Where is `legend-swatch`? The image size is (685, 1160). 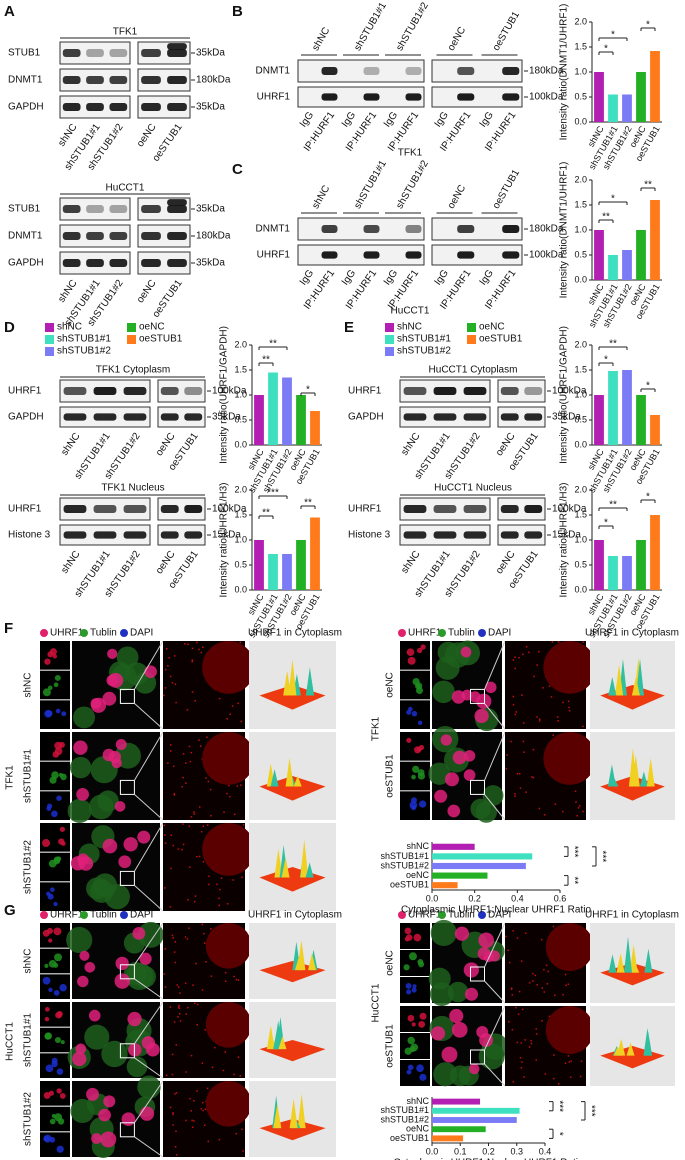 legend-swatch is located at coordinates (49, 327).